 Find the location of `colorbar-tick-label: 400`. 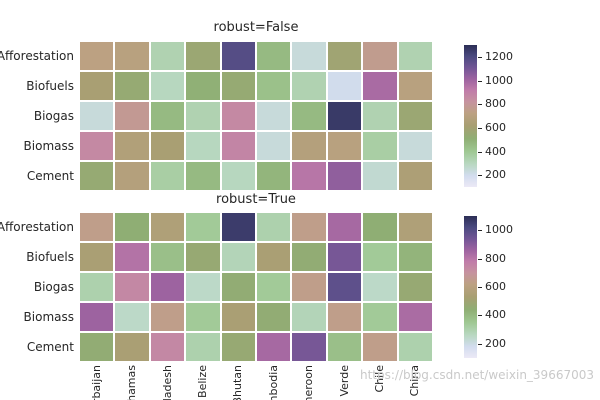

colorbar-tick-label: 400 is located at coordinates (495, 315).